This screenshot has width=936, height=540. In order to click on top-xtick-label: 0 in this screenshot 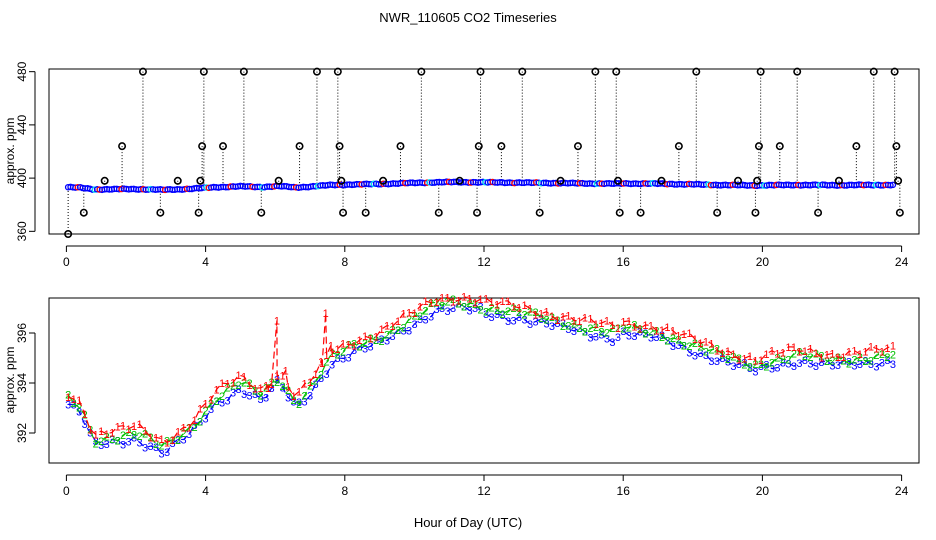, I will do `click(66, 262)`.